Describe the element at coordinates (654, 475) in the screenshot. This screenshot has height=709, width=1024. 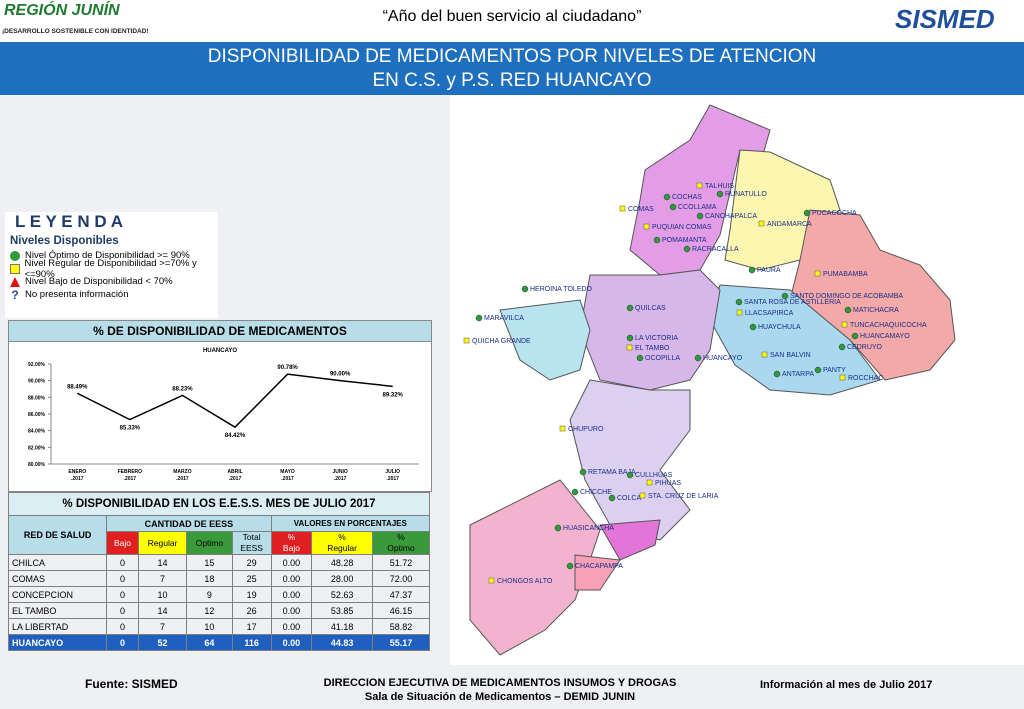
I see `map-label: CULLHUAS` at that location.